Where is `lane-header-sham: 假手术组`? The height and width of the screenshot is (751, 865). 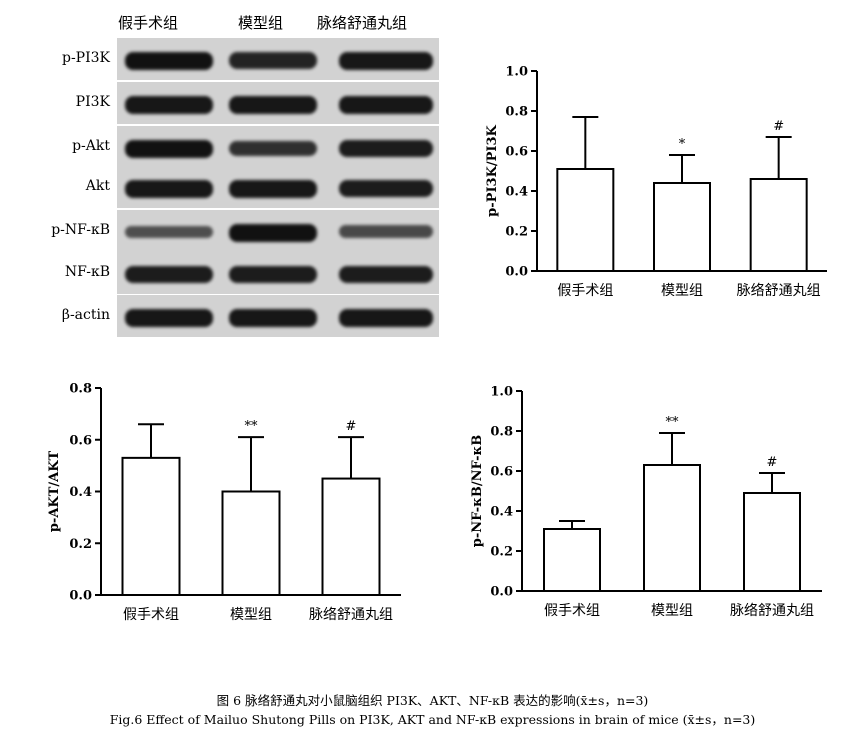
lane-header-sham: 假手术组 is located at coordinates (148, 23).